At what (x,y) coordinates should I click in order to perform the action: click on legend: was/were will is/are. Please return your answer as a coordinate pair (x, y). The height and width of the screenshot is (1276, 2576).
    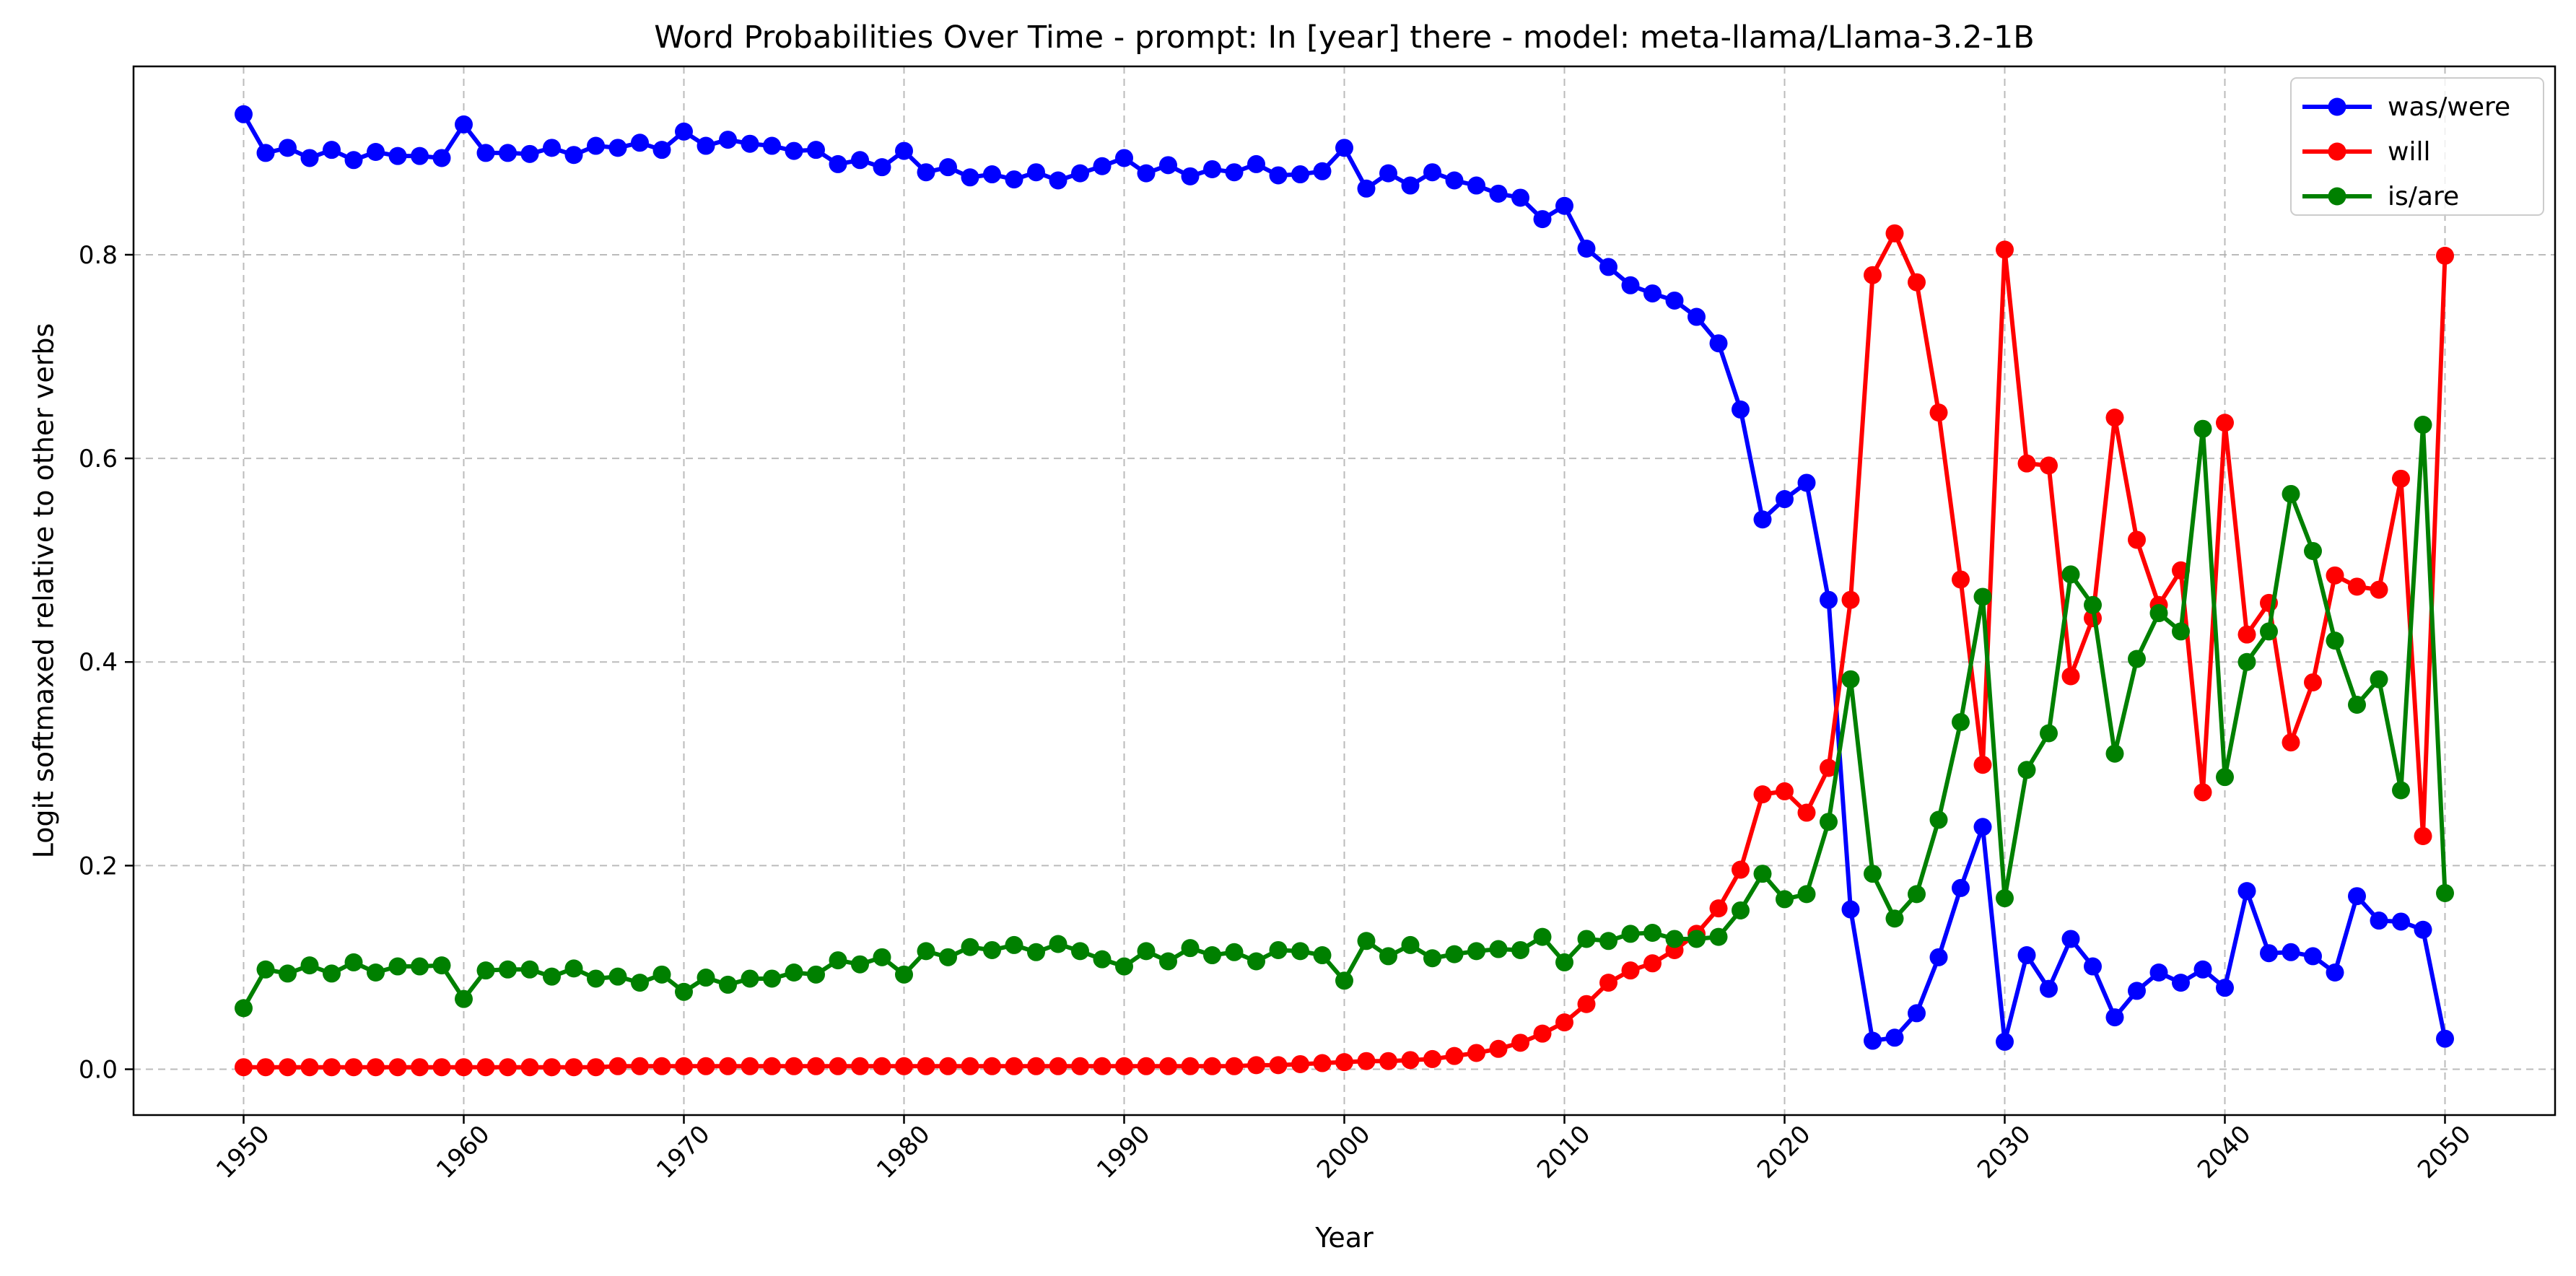
    Looking at the image, I should click on (2417, 146).